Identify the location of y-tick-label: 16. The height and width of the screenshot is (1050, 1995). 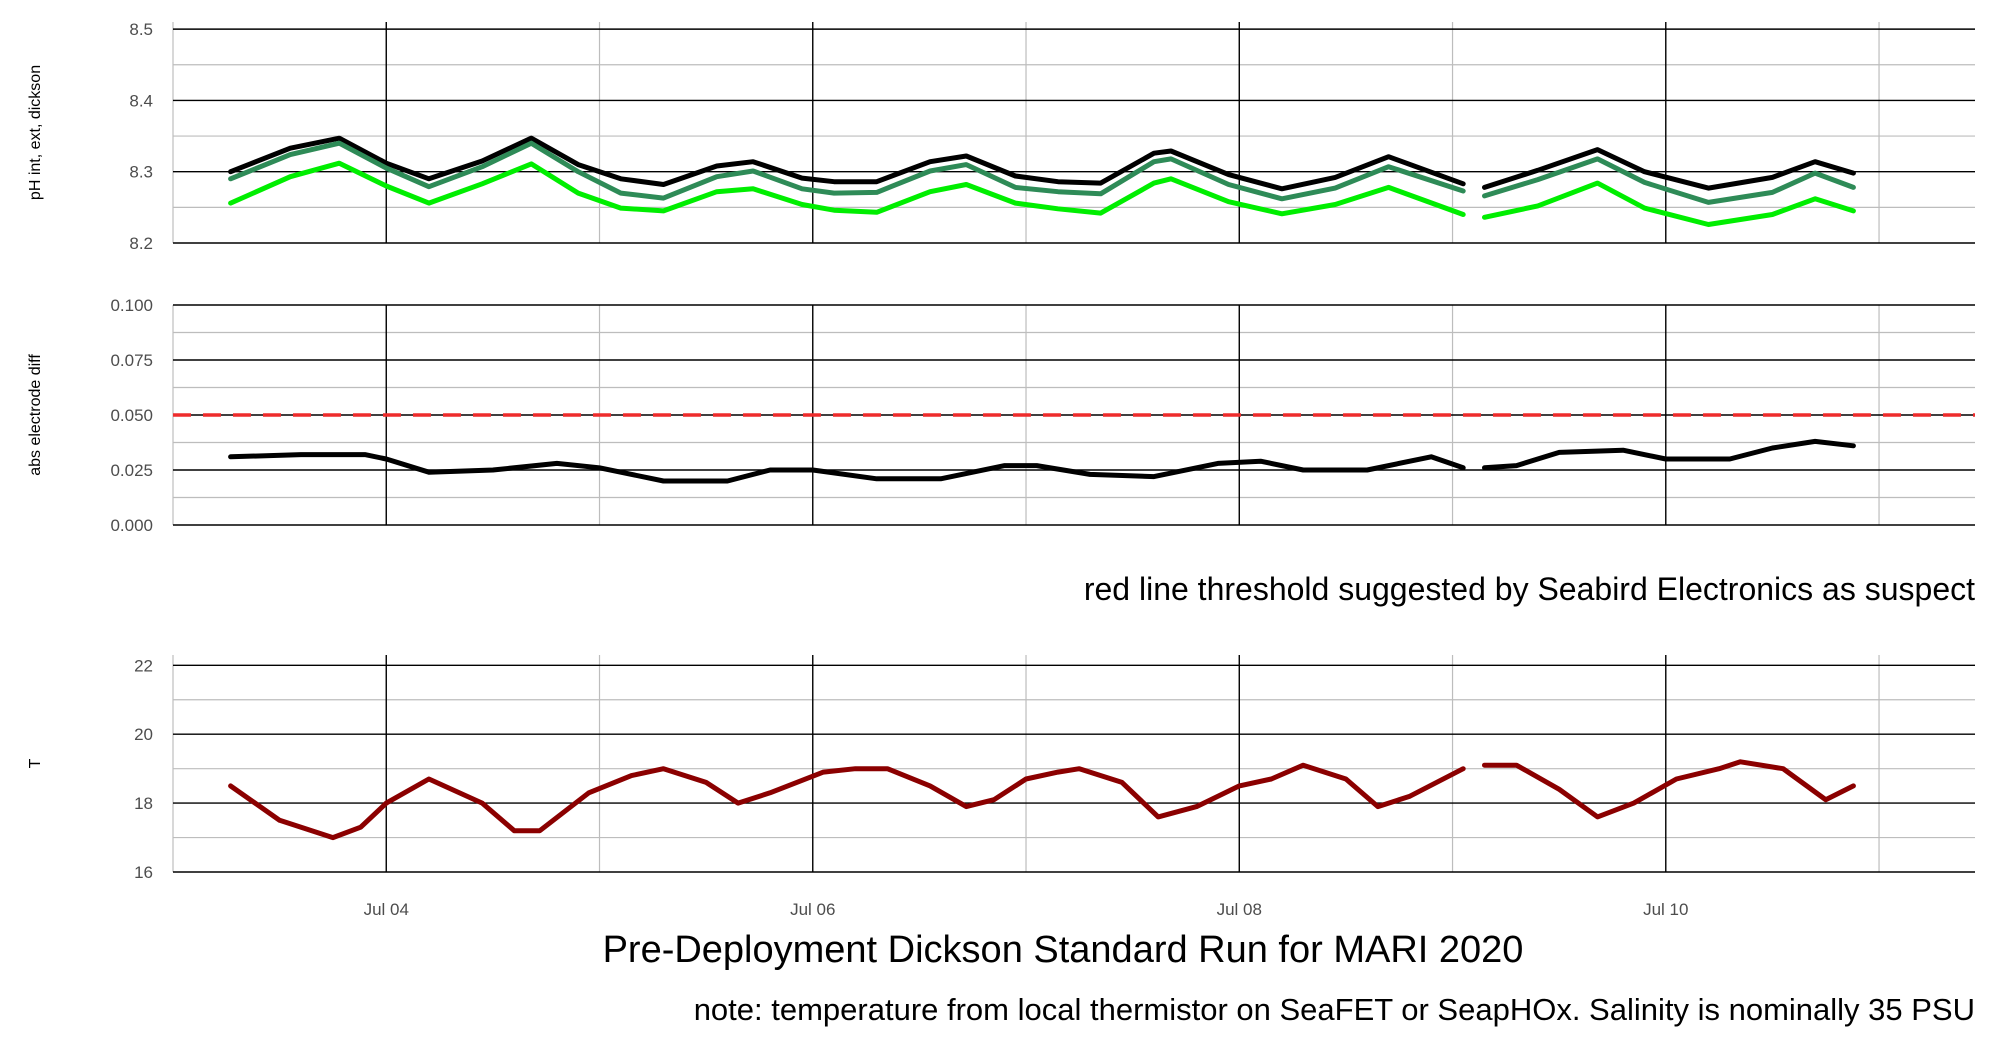
(143, 872).